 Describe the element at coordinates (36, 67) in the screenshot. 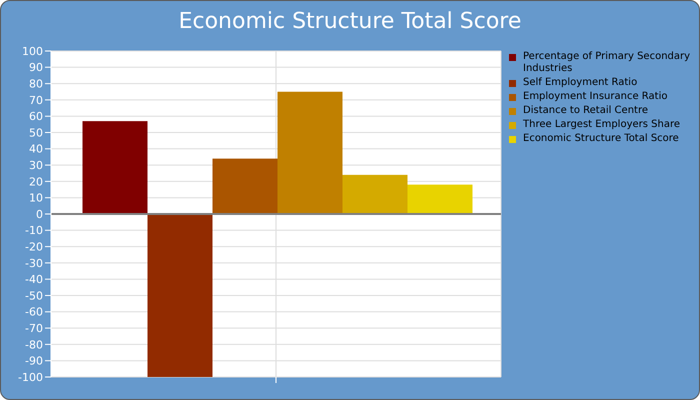

I see `y-tick-label: 90` at that location.